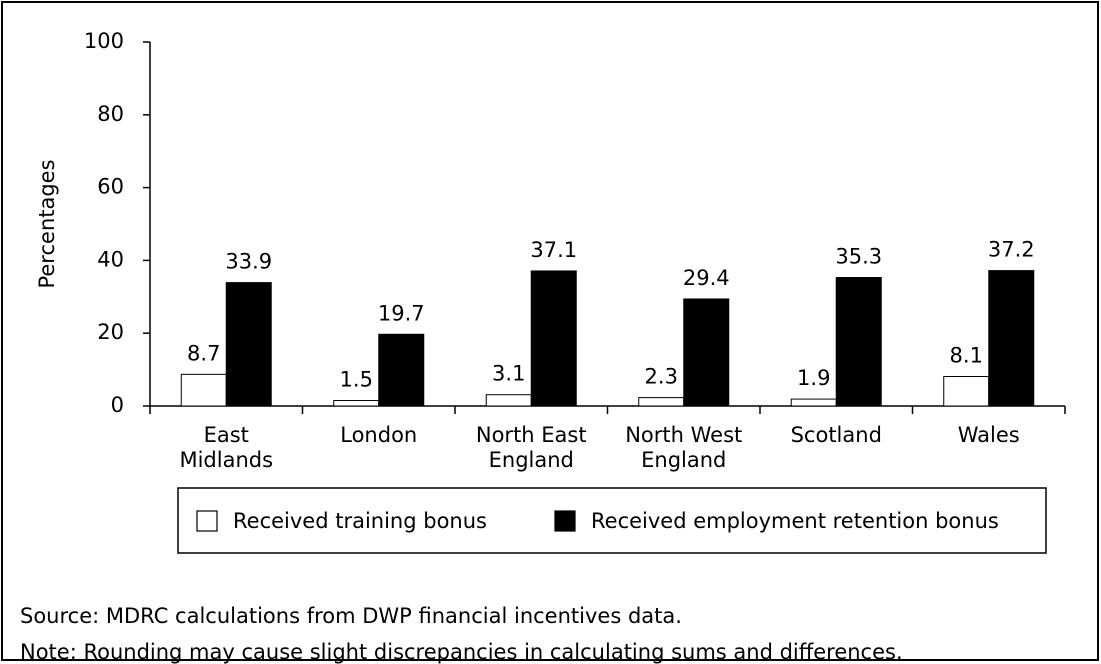 The width and height of the screenshot is (1101, 664). What do you see at coordinates (248, 262) in the screenshot?
I see `value-label: 33.9` at bounding box center [248, 262].